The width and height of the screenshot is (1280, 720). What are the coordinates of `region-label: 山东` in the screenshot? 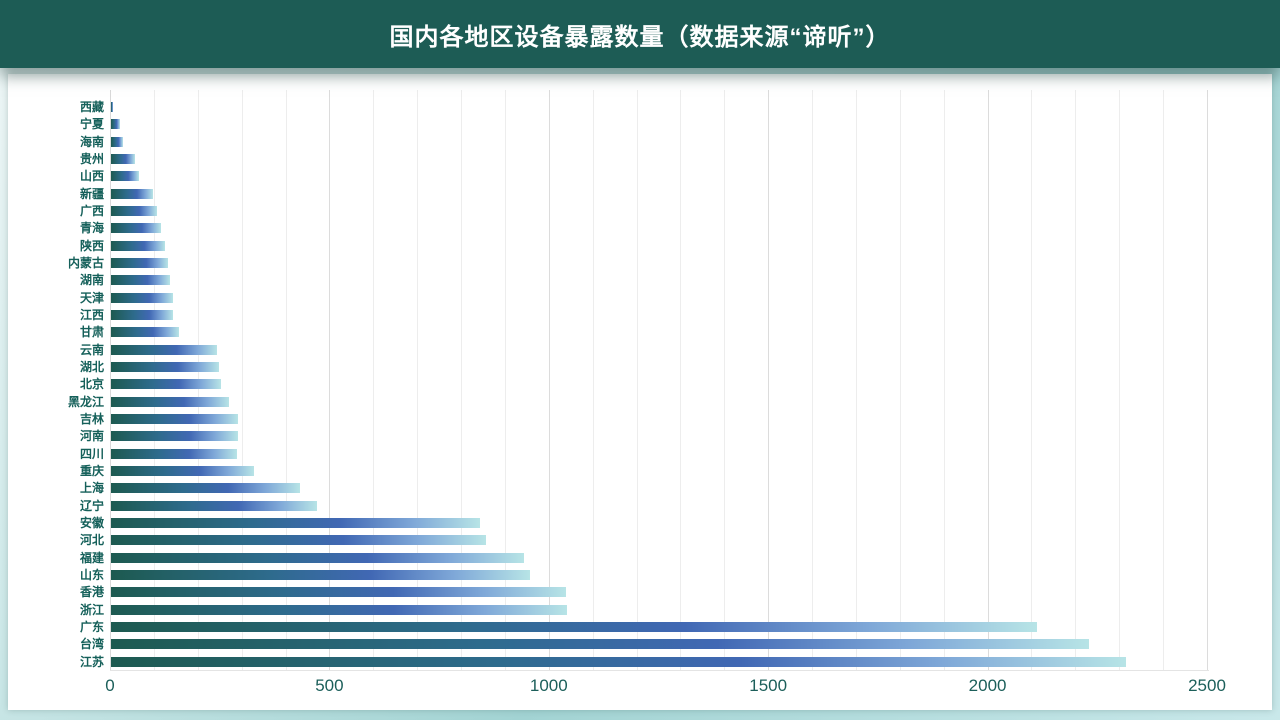 It's located at (91, 574).